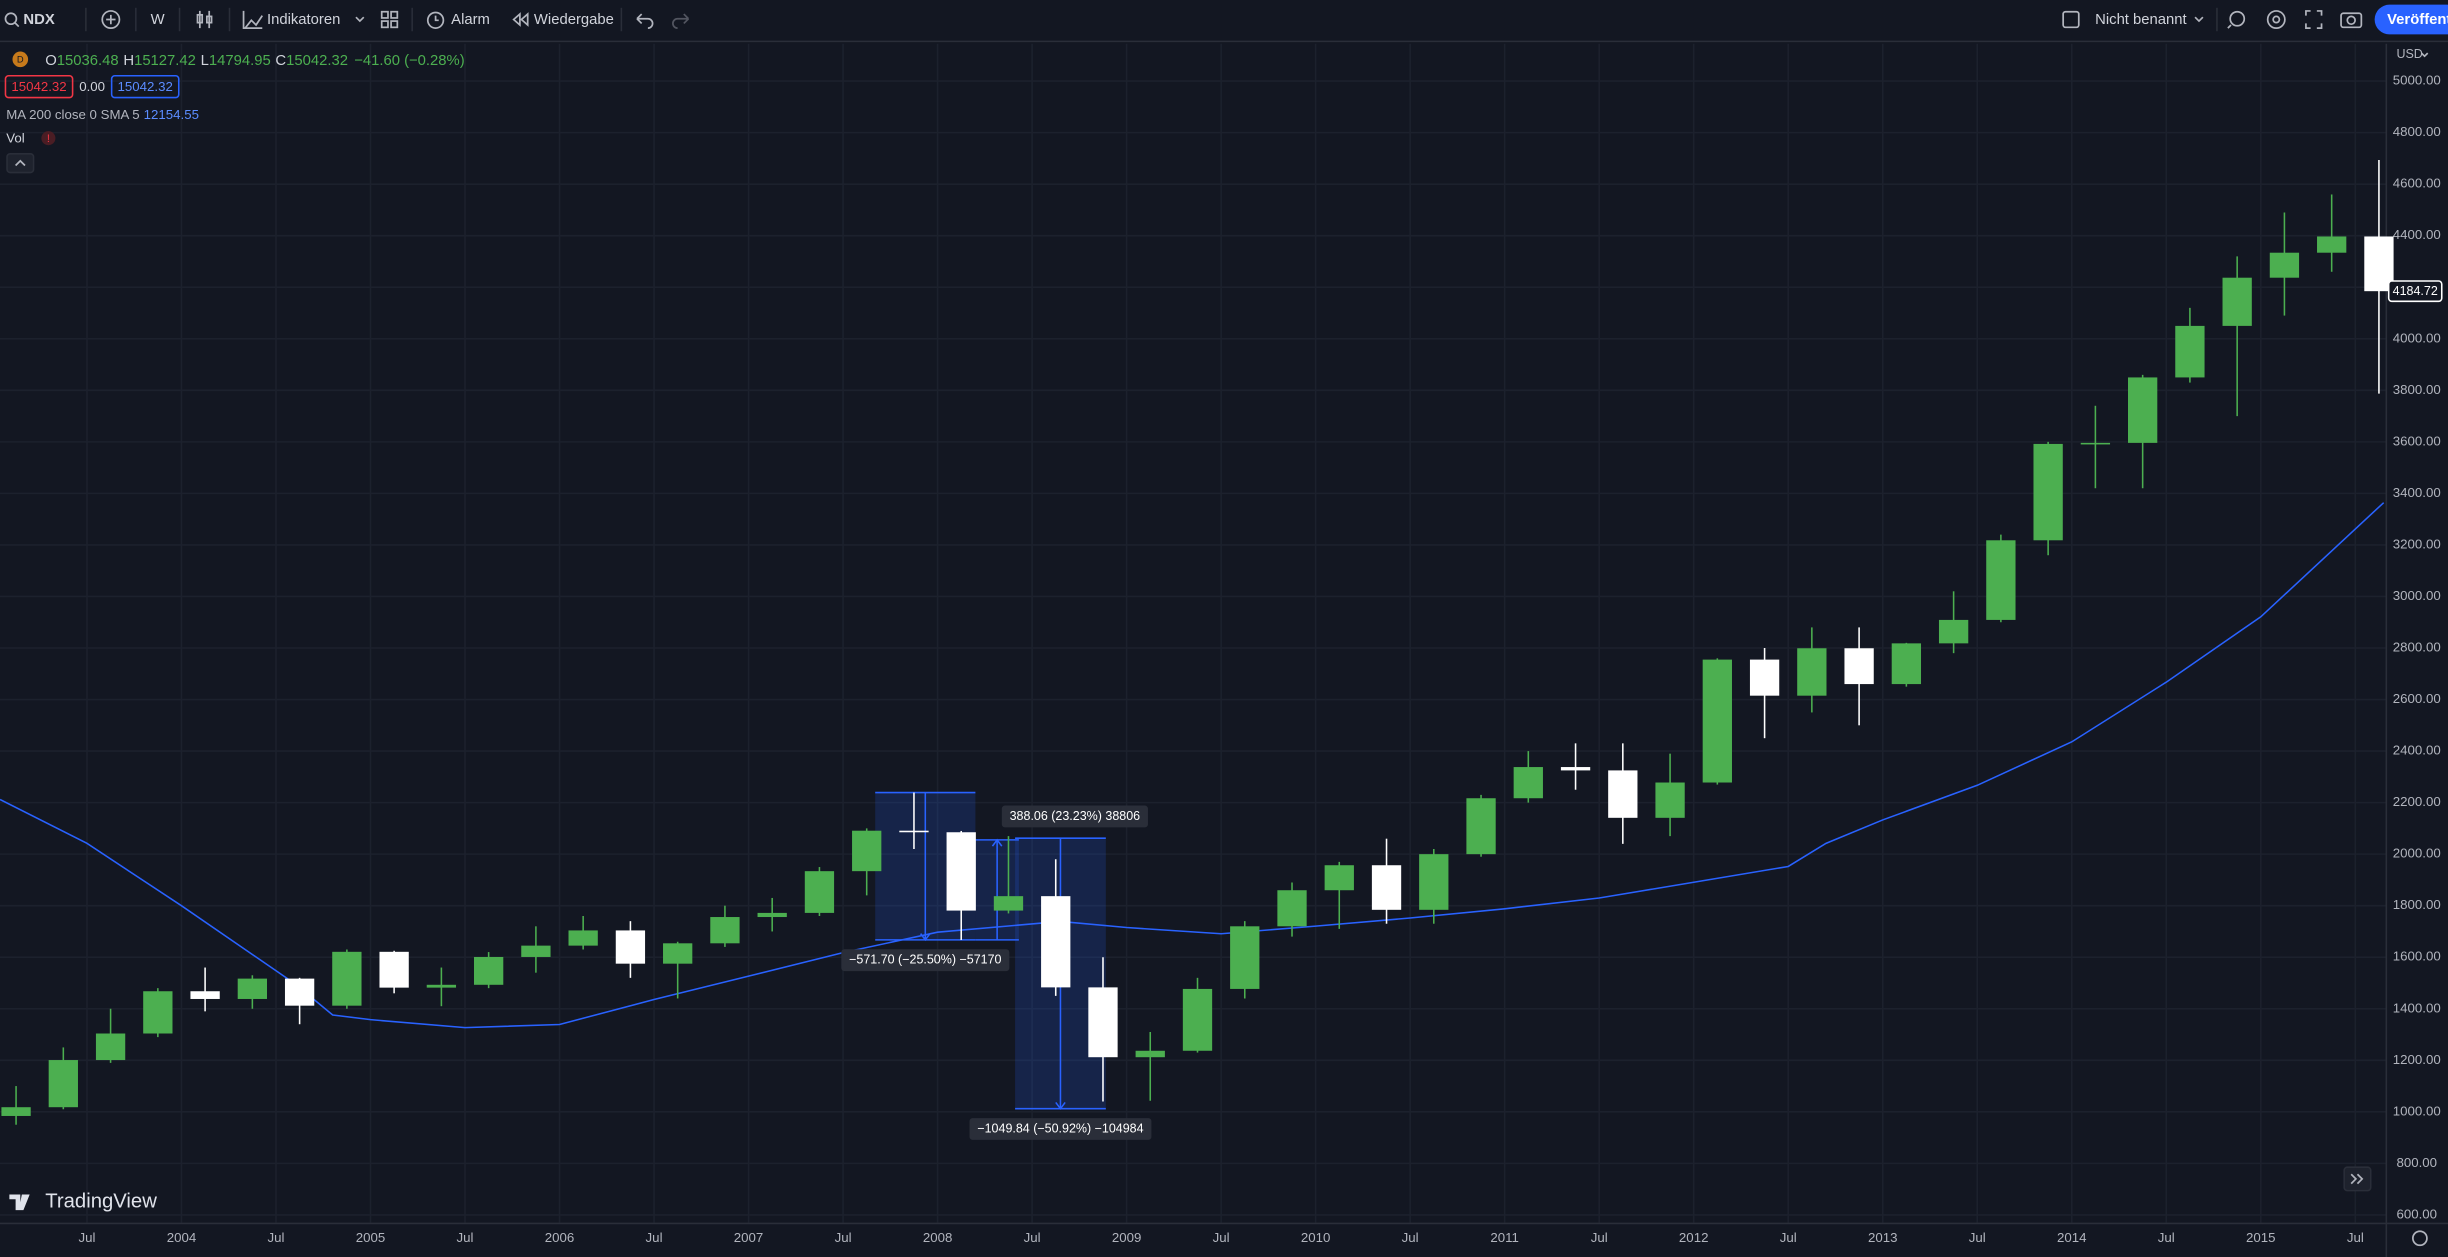 The width and height of the screenshot is (2448, 1257). Describe the element at coordinates (111, 19) in the screenshot. I see `compare-button` at that location.